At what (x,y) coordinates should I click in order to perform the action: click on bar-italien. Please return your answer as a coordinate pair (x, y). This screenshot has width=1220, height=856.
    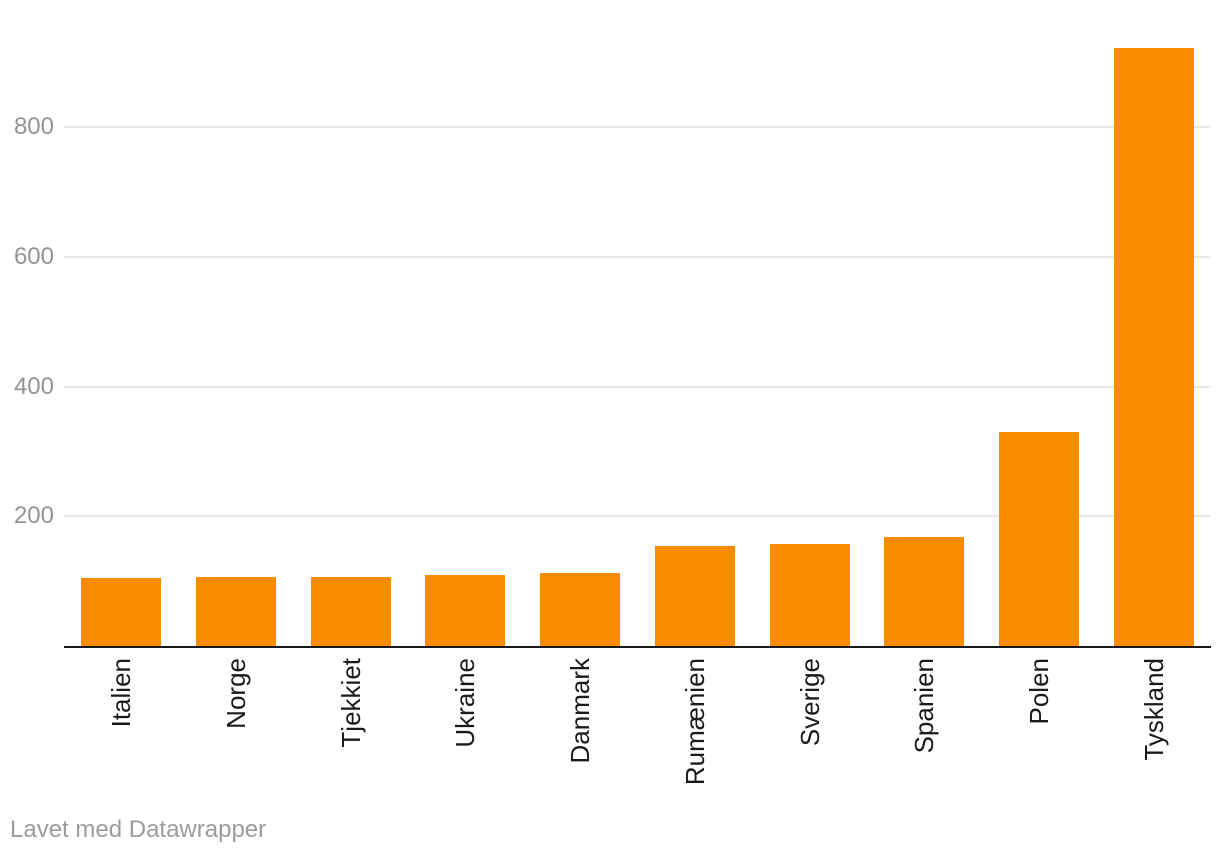
    Looking at the image, I should click on (121, 612).